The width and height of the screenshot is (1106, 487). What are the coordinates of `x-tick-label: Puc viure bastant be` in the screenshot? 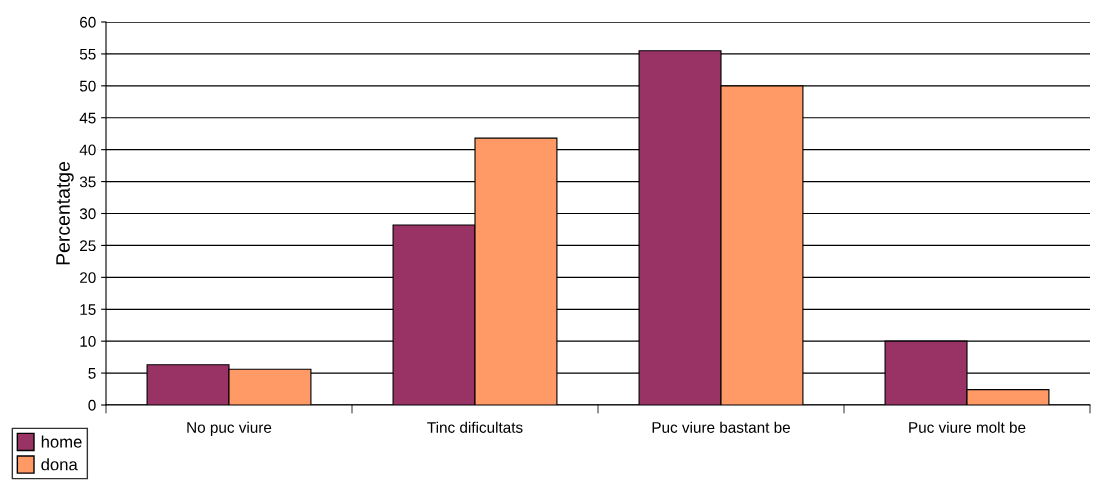 It's located at (721, 427).